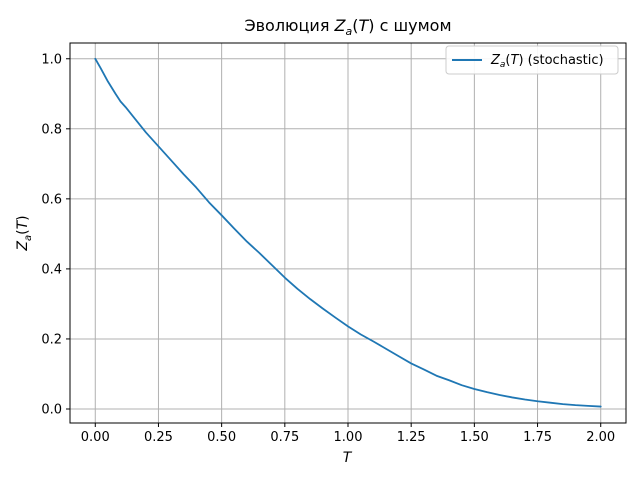 The image size is (640, 484). What do you see at coordinates (537, 437) in the screenshot?
I see `x-tick-label: 1.75` at bounding box center [537, 437].